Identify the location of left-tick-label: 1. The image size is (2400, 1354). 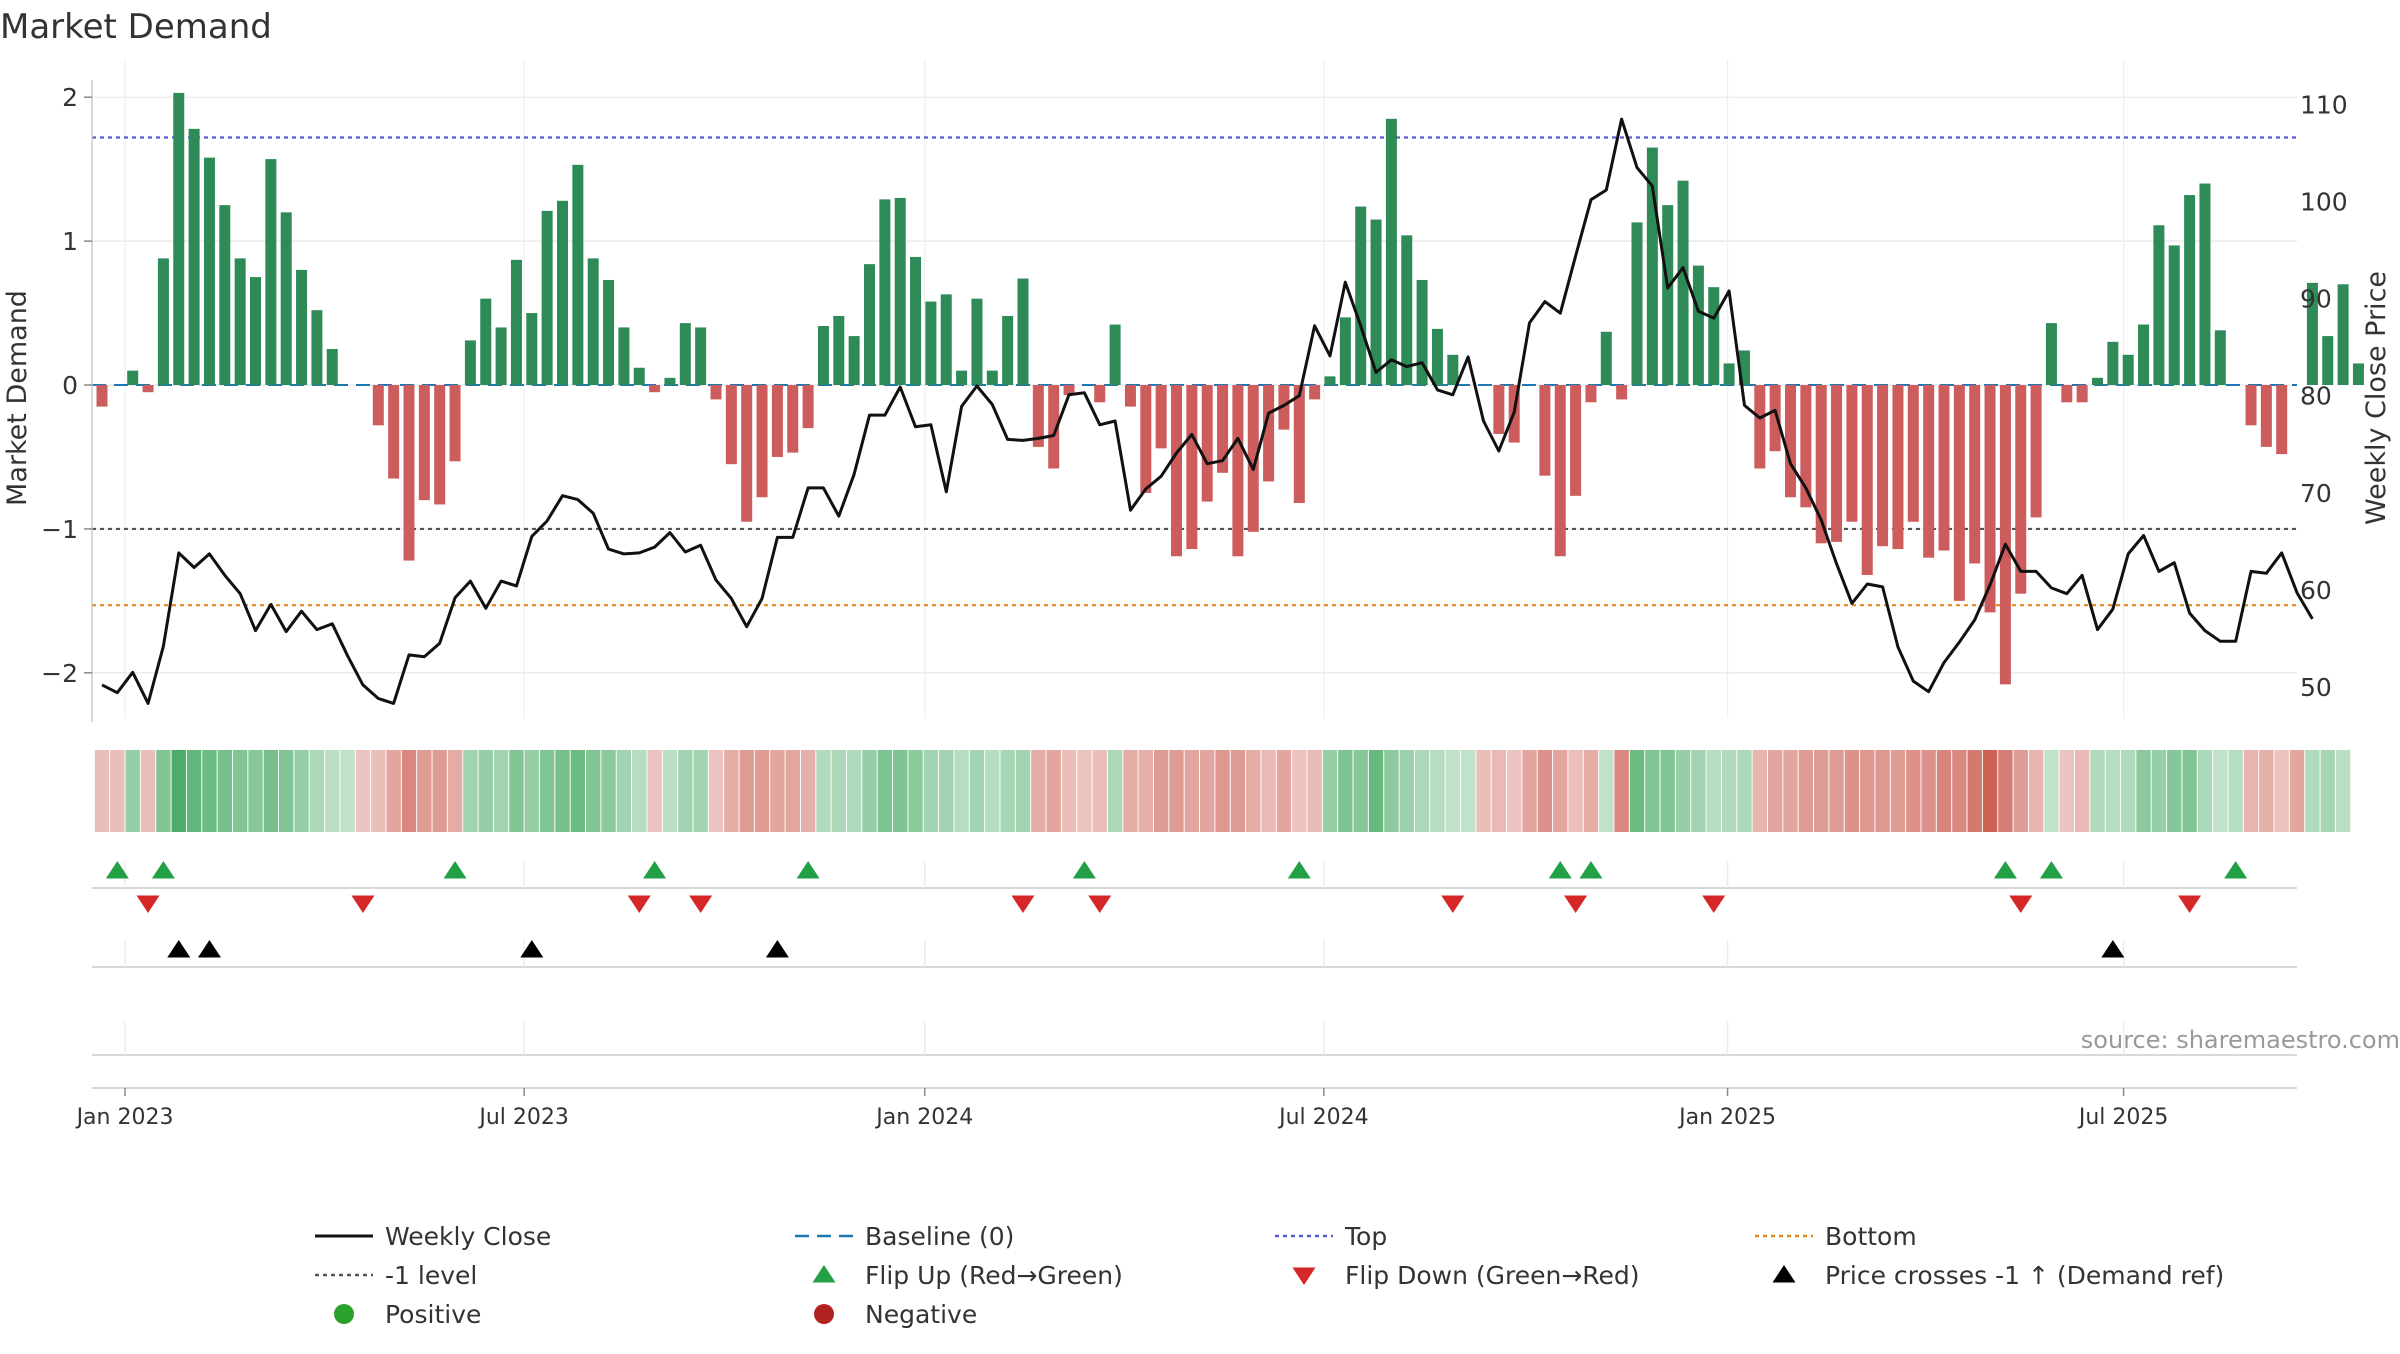
(70, 241).